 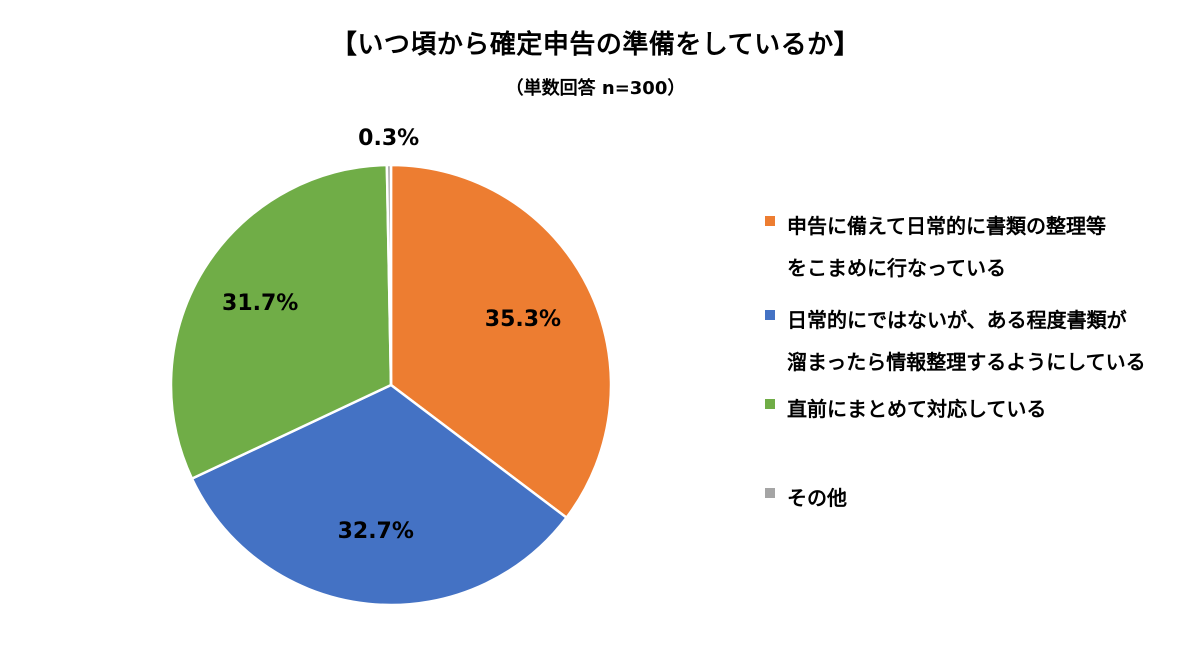 What do you see at coordinates (379, 495) in the screenshot?
I see `pie-slice-organize-when-accumulated` at bounding box center [379, 495].